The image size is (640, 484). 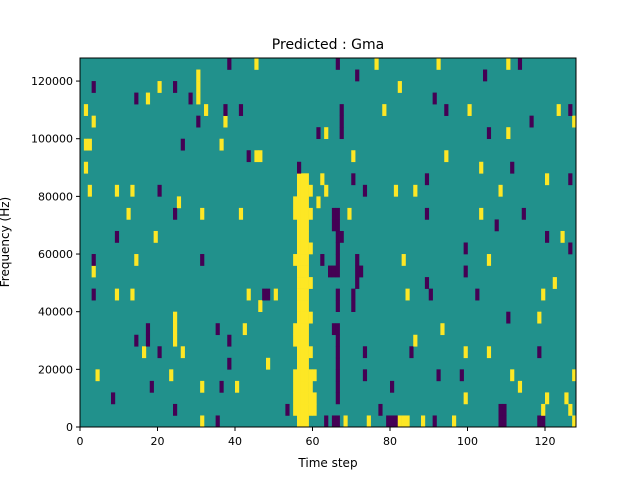 I want to click on chart-title: Predicted : Gma, so click(x=328, y=45).